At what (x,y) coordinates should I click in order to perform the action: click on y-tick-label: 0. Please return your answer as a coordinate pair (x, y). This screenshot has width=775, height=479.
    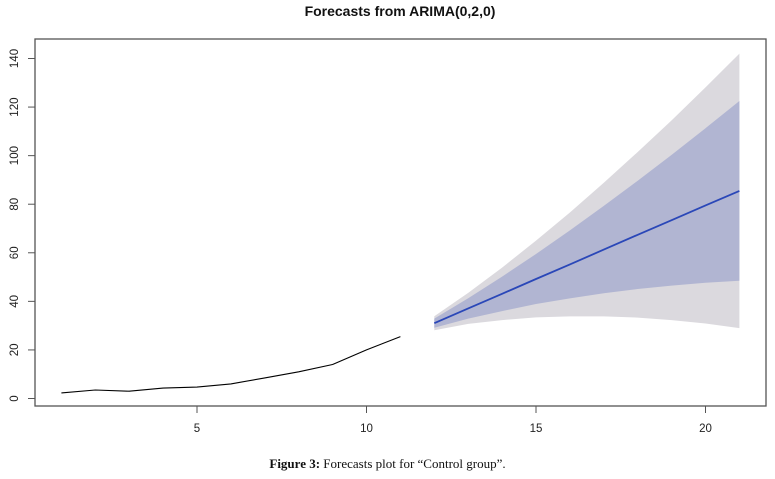
    Looking at the image, I should click on (15, 398).